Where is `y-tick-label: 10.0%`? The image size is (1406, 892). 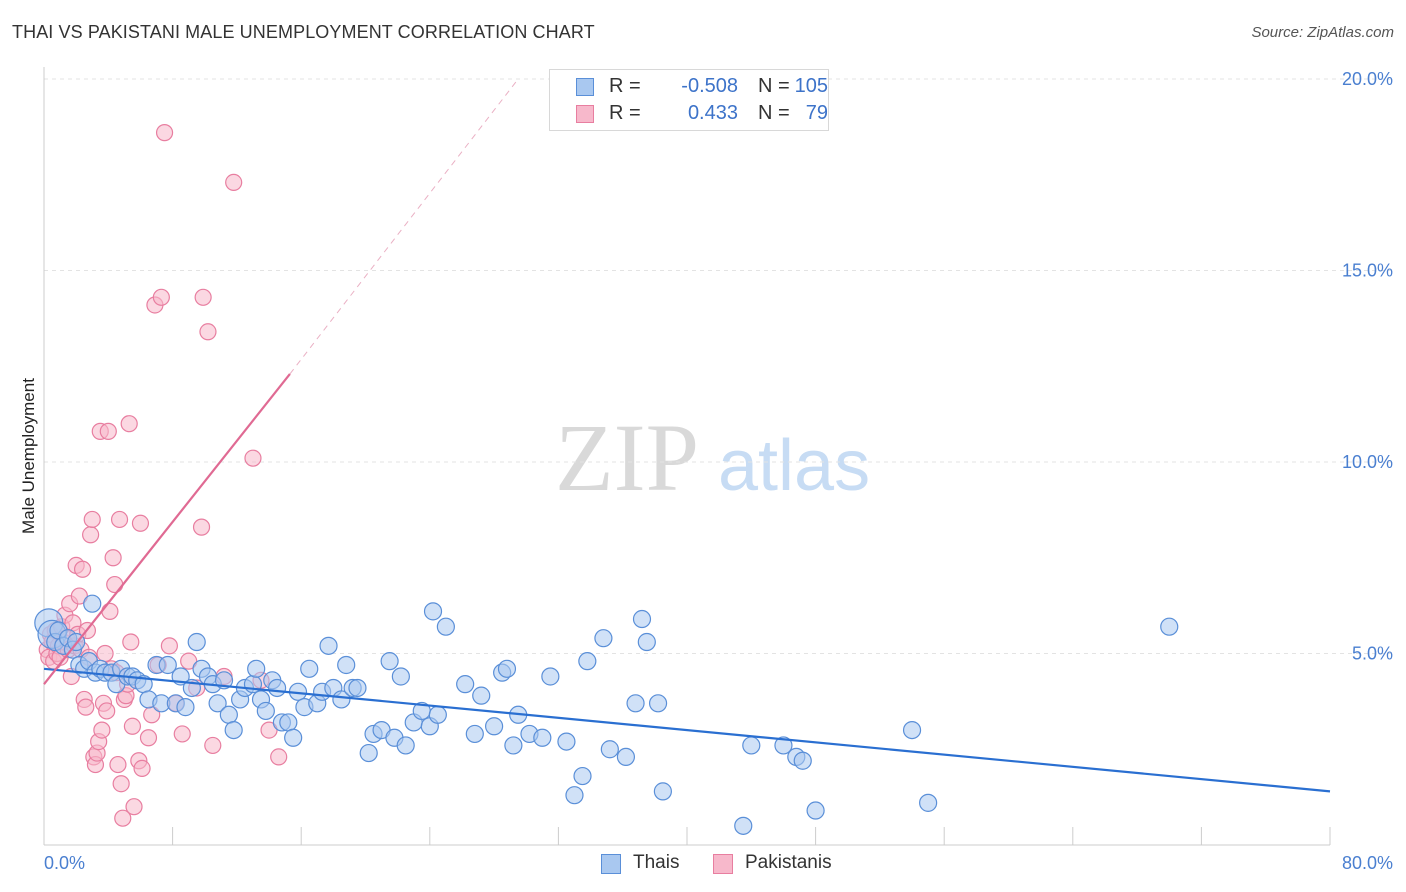 y-tick-label: 10.0% is located at coordinates (1367, 462).